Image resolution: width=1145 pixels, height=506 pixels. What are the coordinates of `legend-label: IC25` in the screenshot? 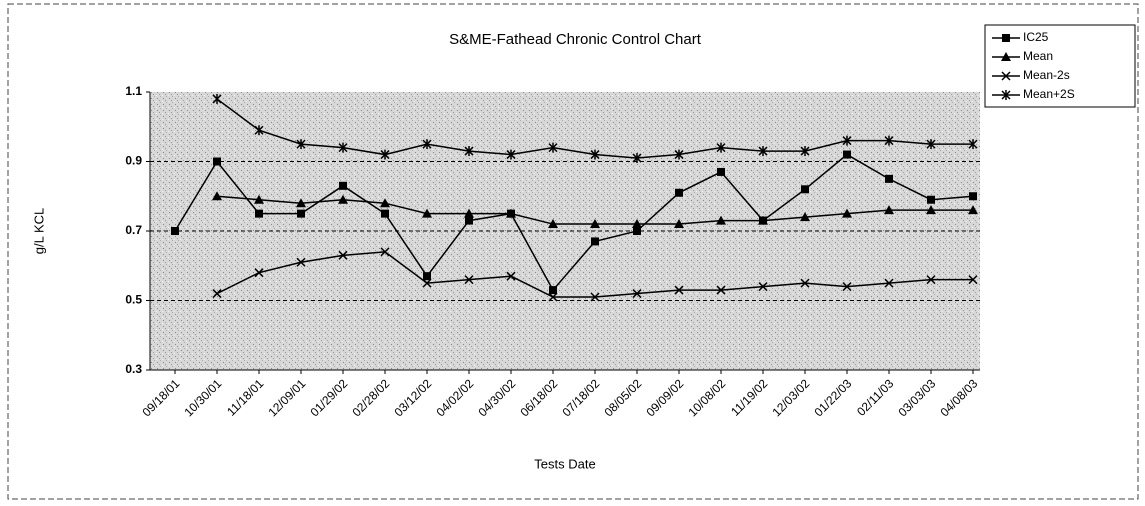 It's located at (1036, 37).